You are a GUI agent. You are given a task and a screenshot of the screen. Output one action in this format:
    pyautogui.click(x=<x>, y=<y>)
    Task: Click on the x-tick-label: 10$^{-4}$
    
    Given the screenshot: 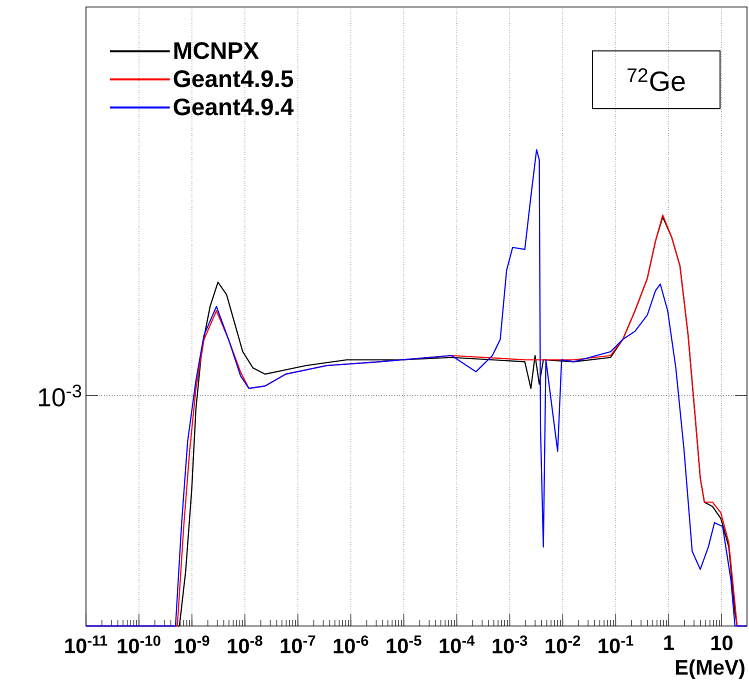 What is the action you would take?
    pyautogui.click(x=457, y=644)
    